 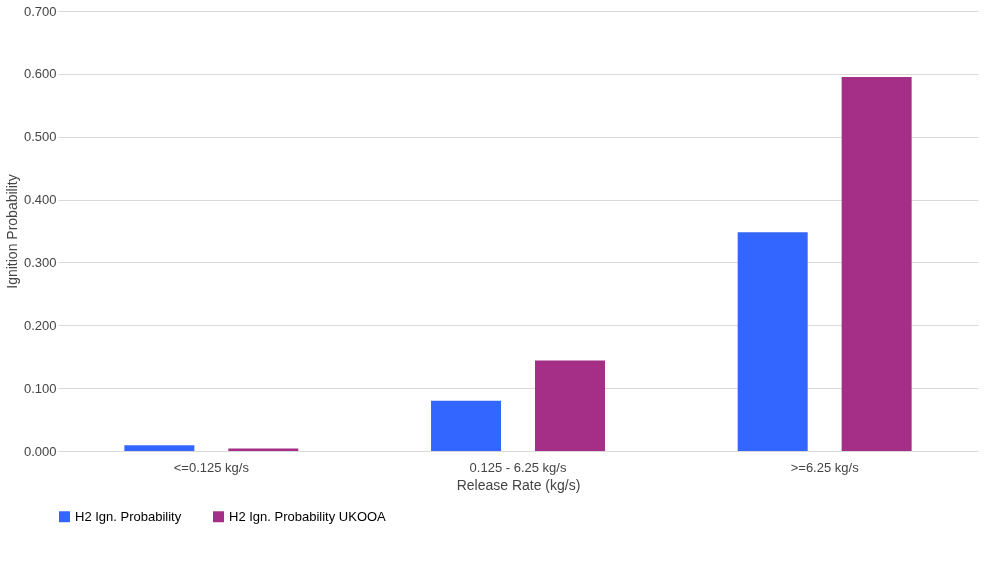 I want to click on y-axis-title: Ignition Probability, so click(x=11, y=231).